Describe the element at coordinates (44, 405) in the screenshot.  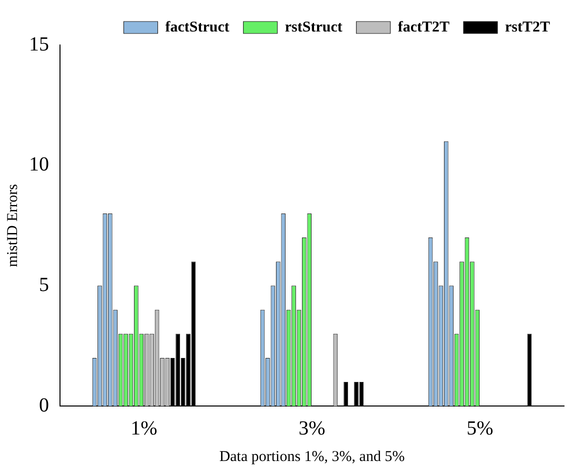
I see `y-tick-label: 0` at that location.